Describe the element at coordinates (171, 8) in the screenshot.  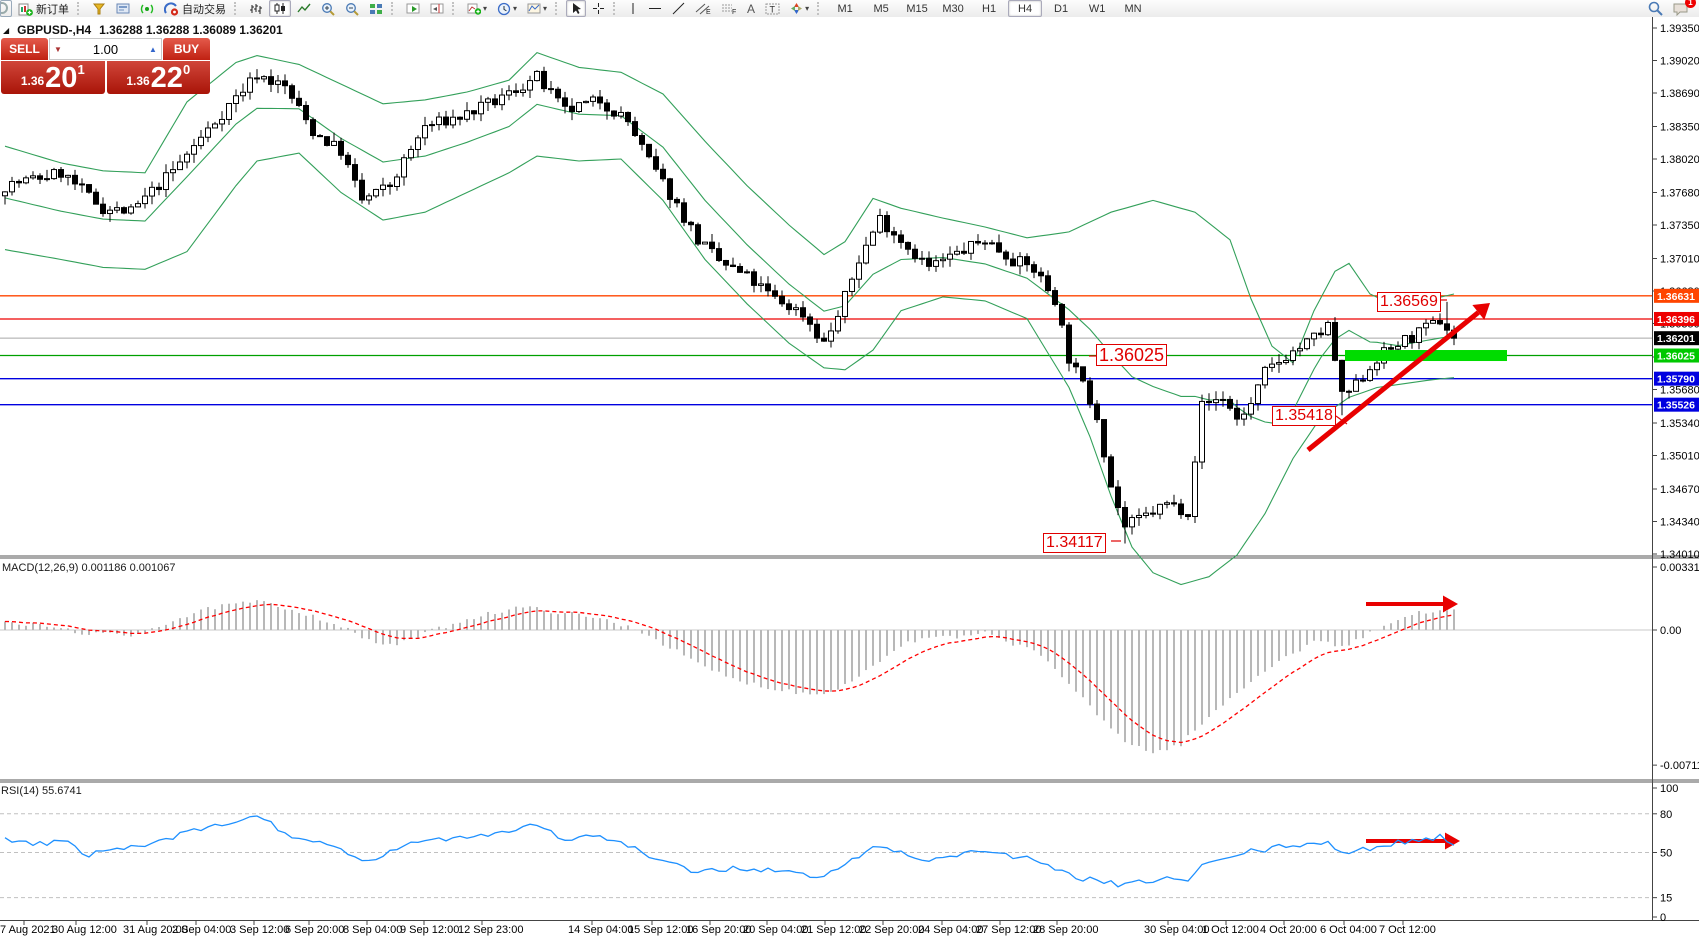
I see `autotrading-icon` at that location.